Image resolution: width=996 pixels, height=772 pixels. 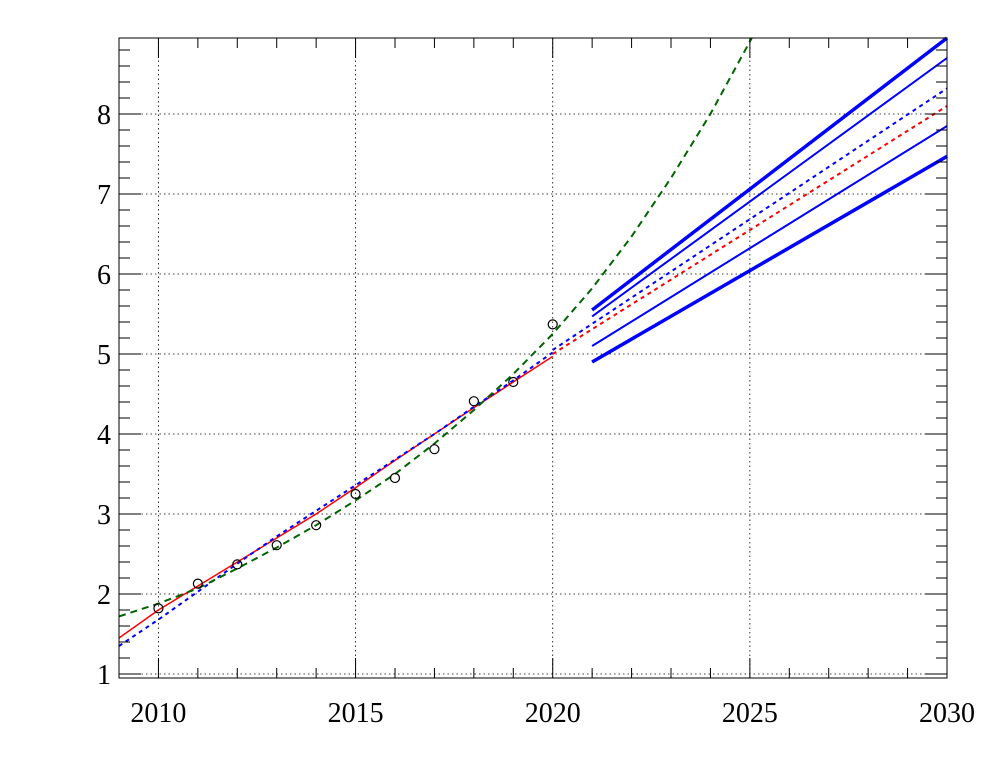 I want to click on y-tick-label: 1, so click(x=104, y=675).